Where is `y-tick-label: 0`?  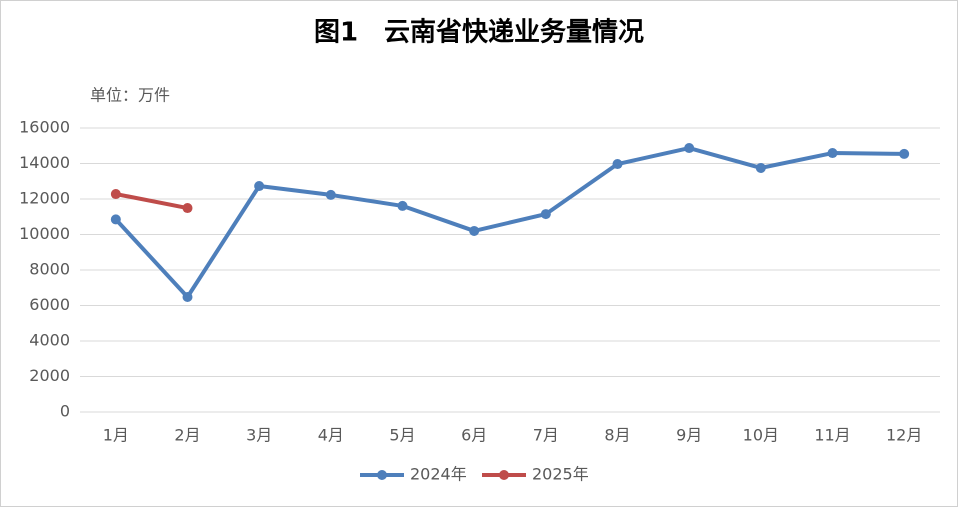
y-tick-label: 0 is located at coordinates (65, 411).